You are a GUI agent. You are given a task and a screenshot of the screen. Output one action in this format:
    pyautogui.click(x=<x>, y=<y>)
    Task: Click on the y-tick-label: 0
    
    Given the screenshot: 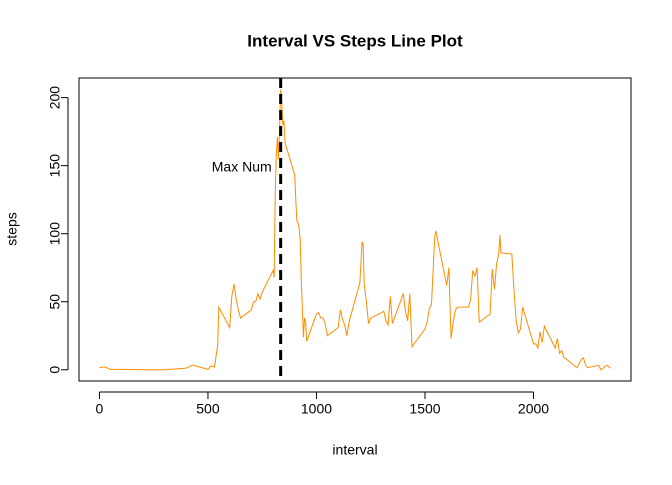 What is the action you would take?
    pyautogui.click(x=55, y=370)
    